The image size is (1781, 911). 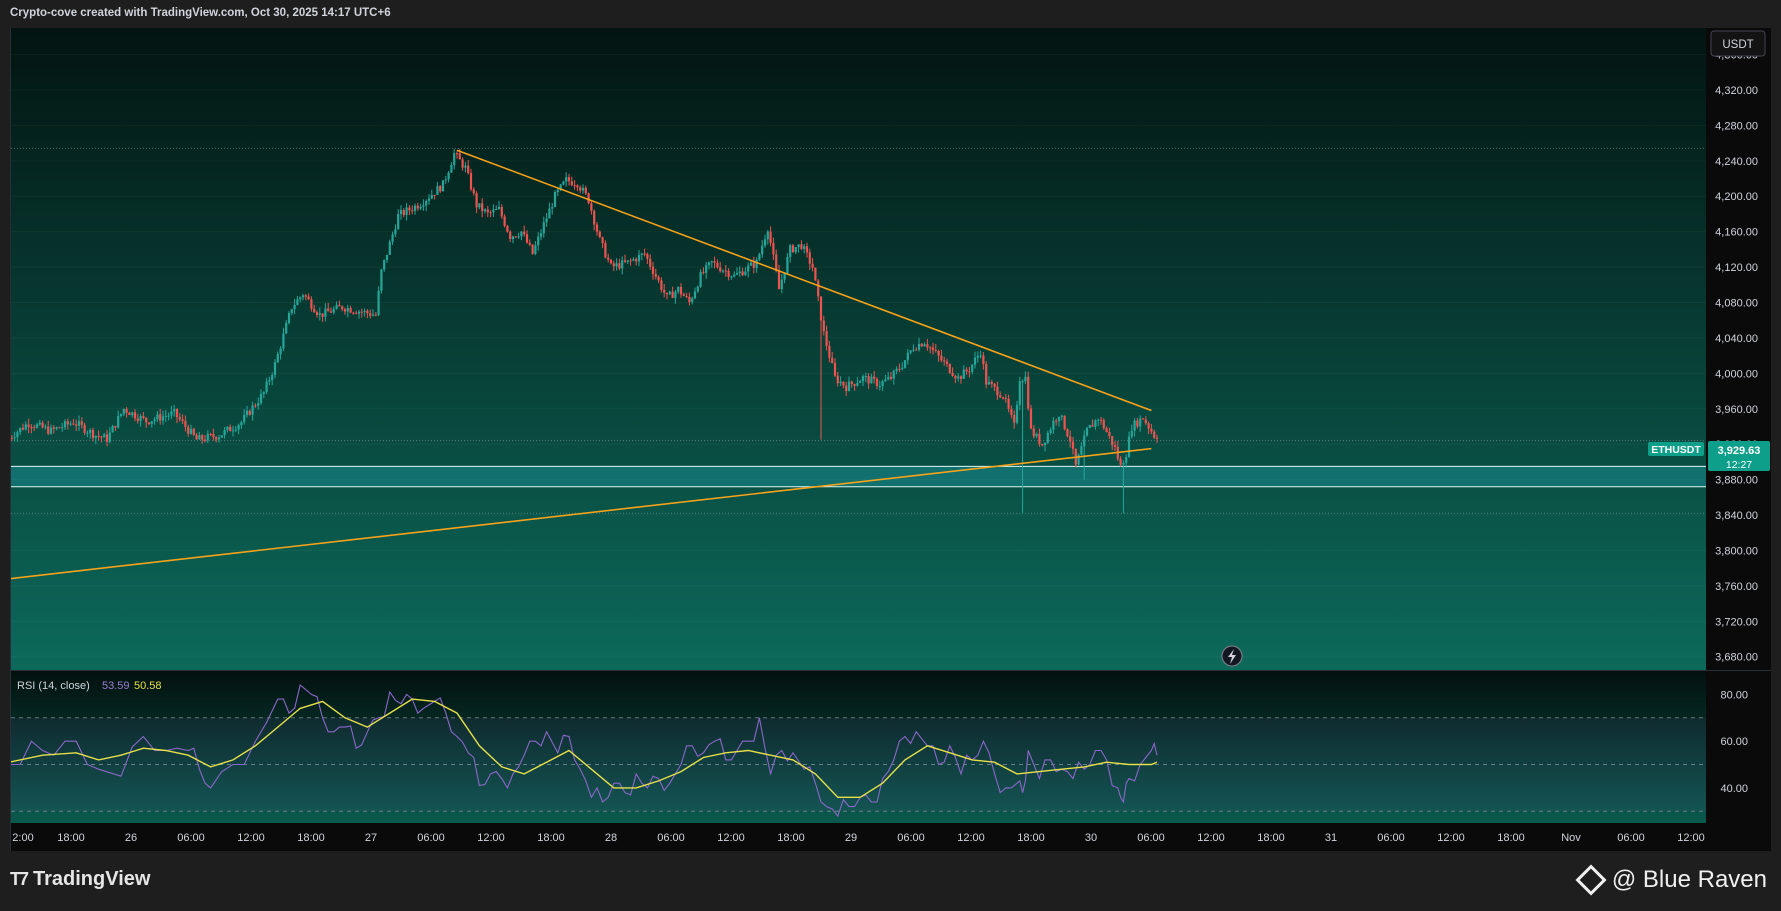 What do you see at coordinates (148, 686) in the screenshot?
I see `rsi-ma-value: 50.58` at bounding box center [148, 686].